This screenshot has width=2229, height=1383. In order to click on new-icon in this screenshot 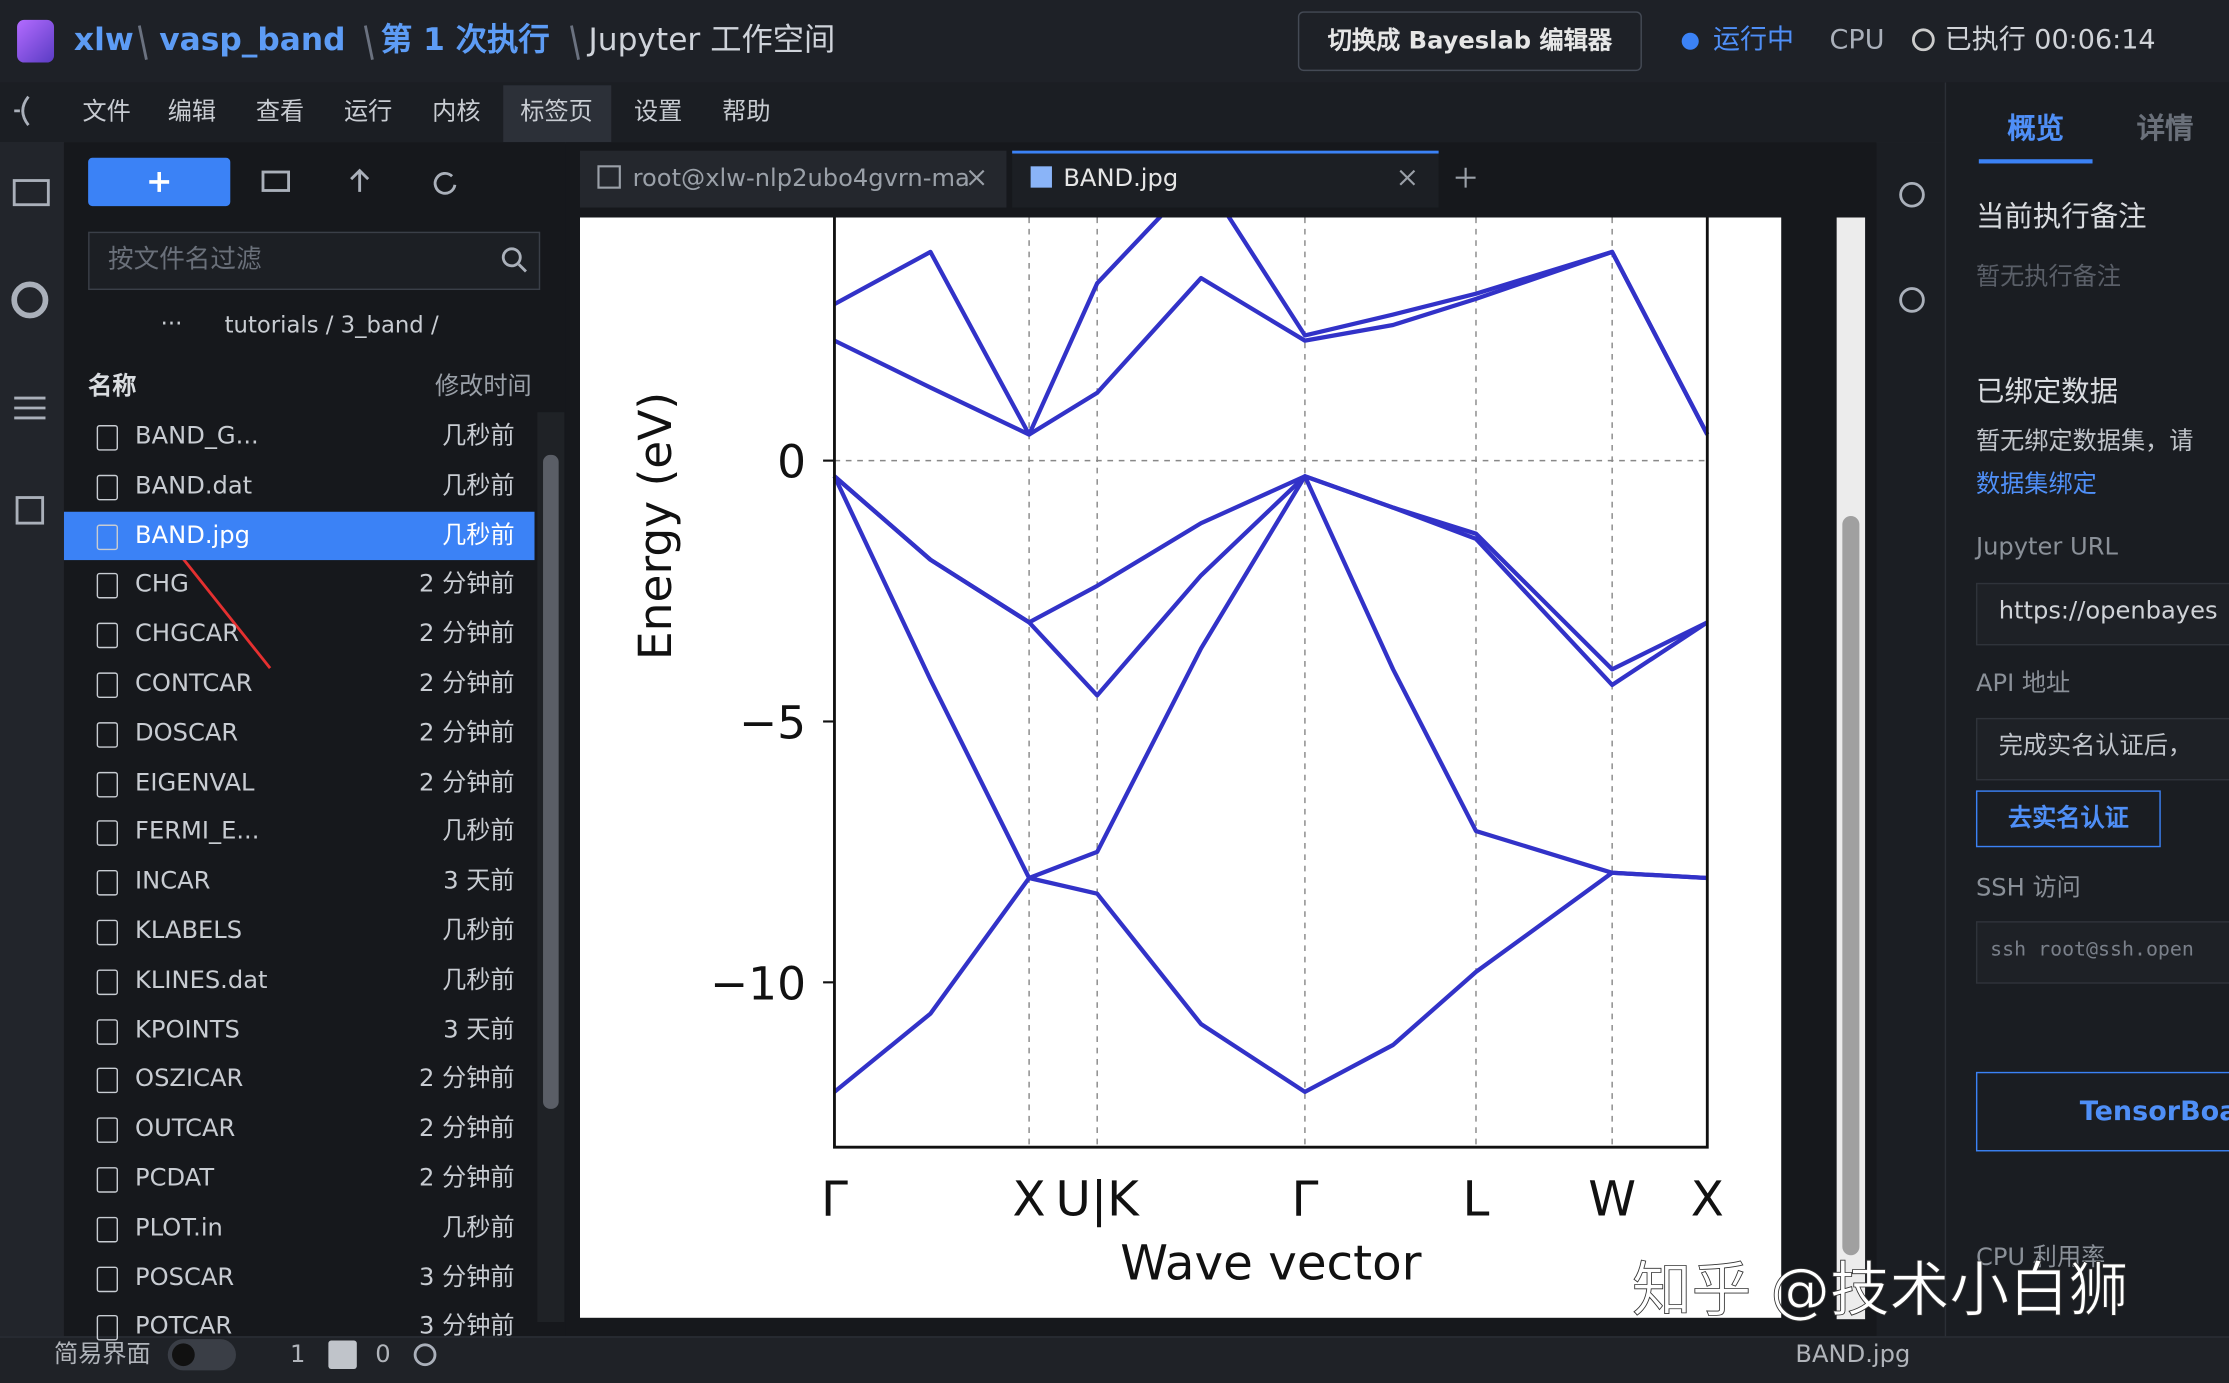, I will do `click(159, 182)`.